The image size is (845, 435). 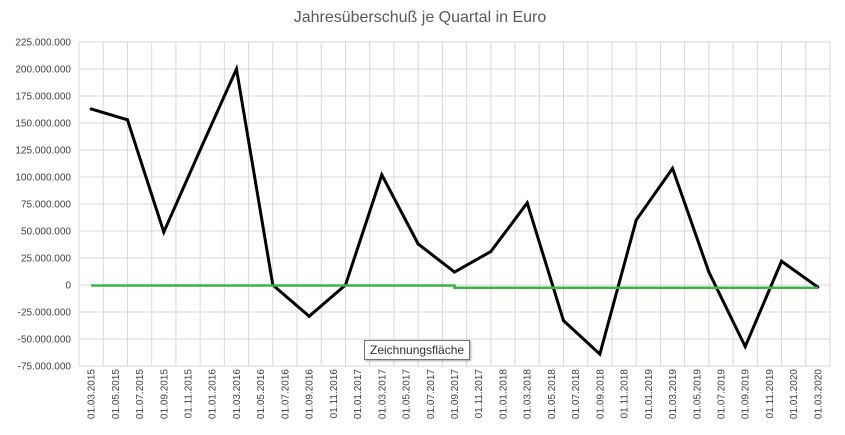 I want to click on y-tick-label: 175.000.000, so click(x=43, y=97).